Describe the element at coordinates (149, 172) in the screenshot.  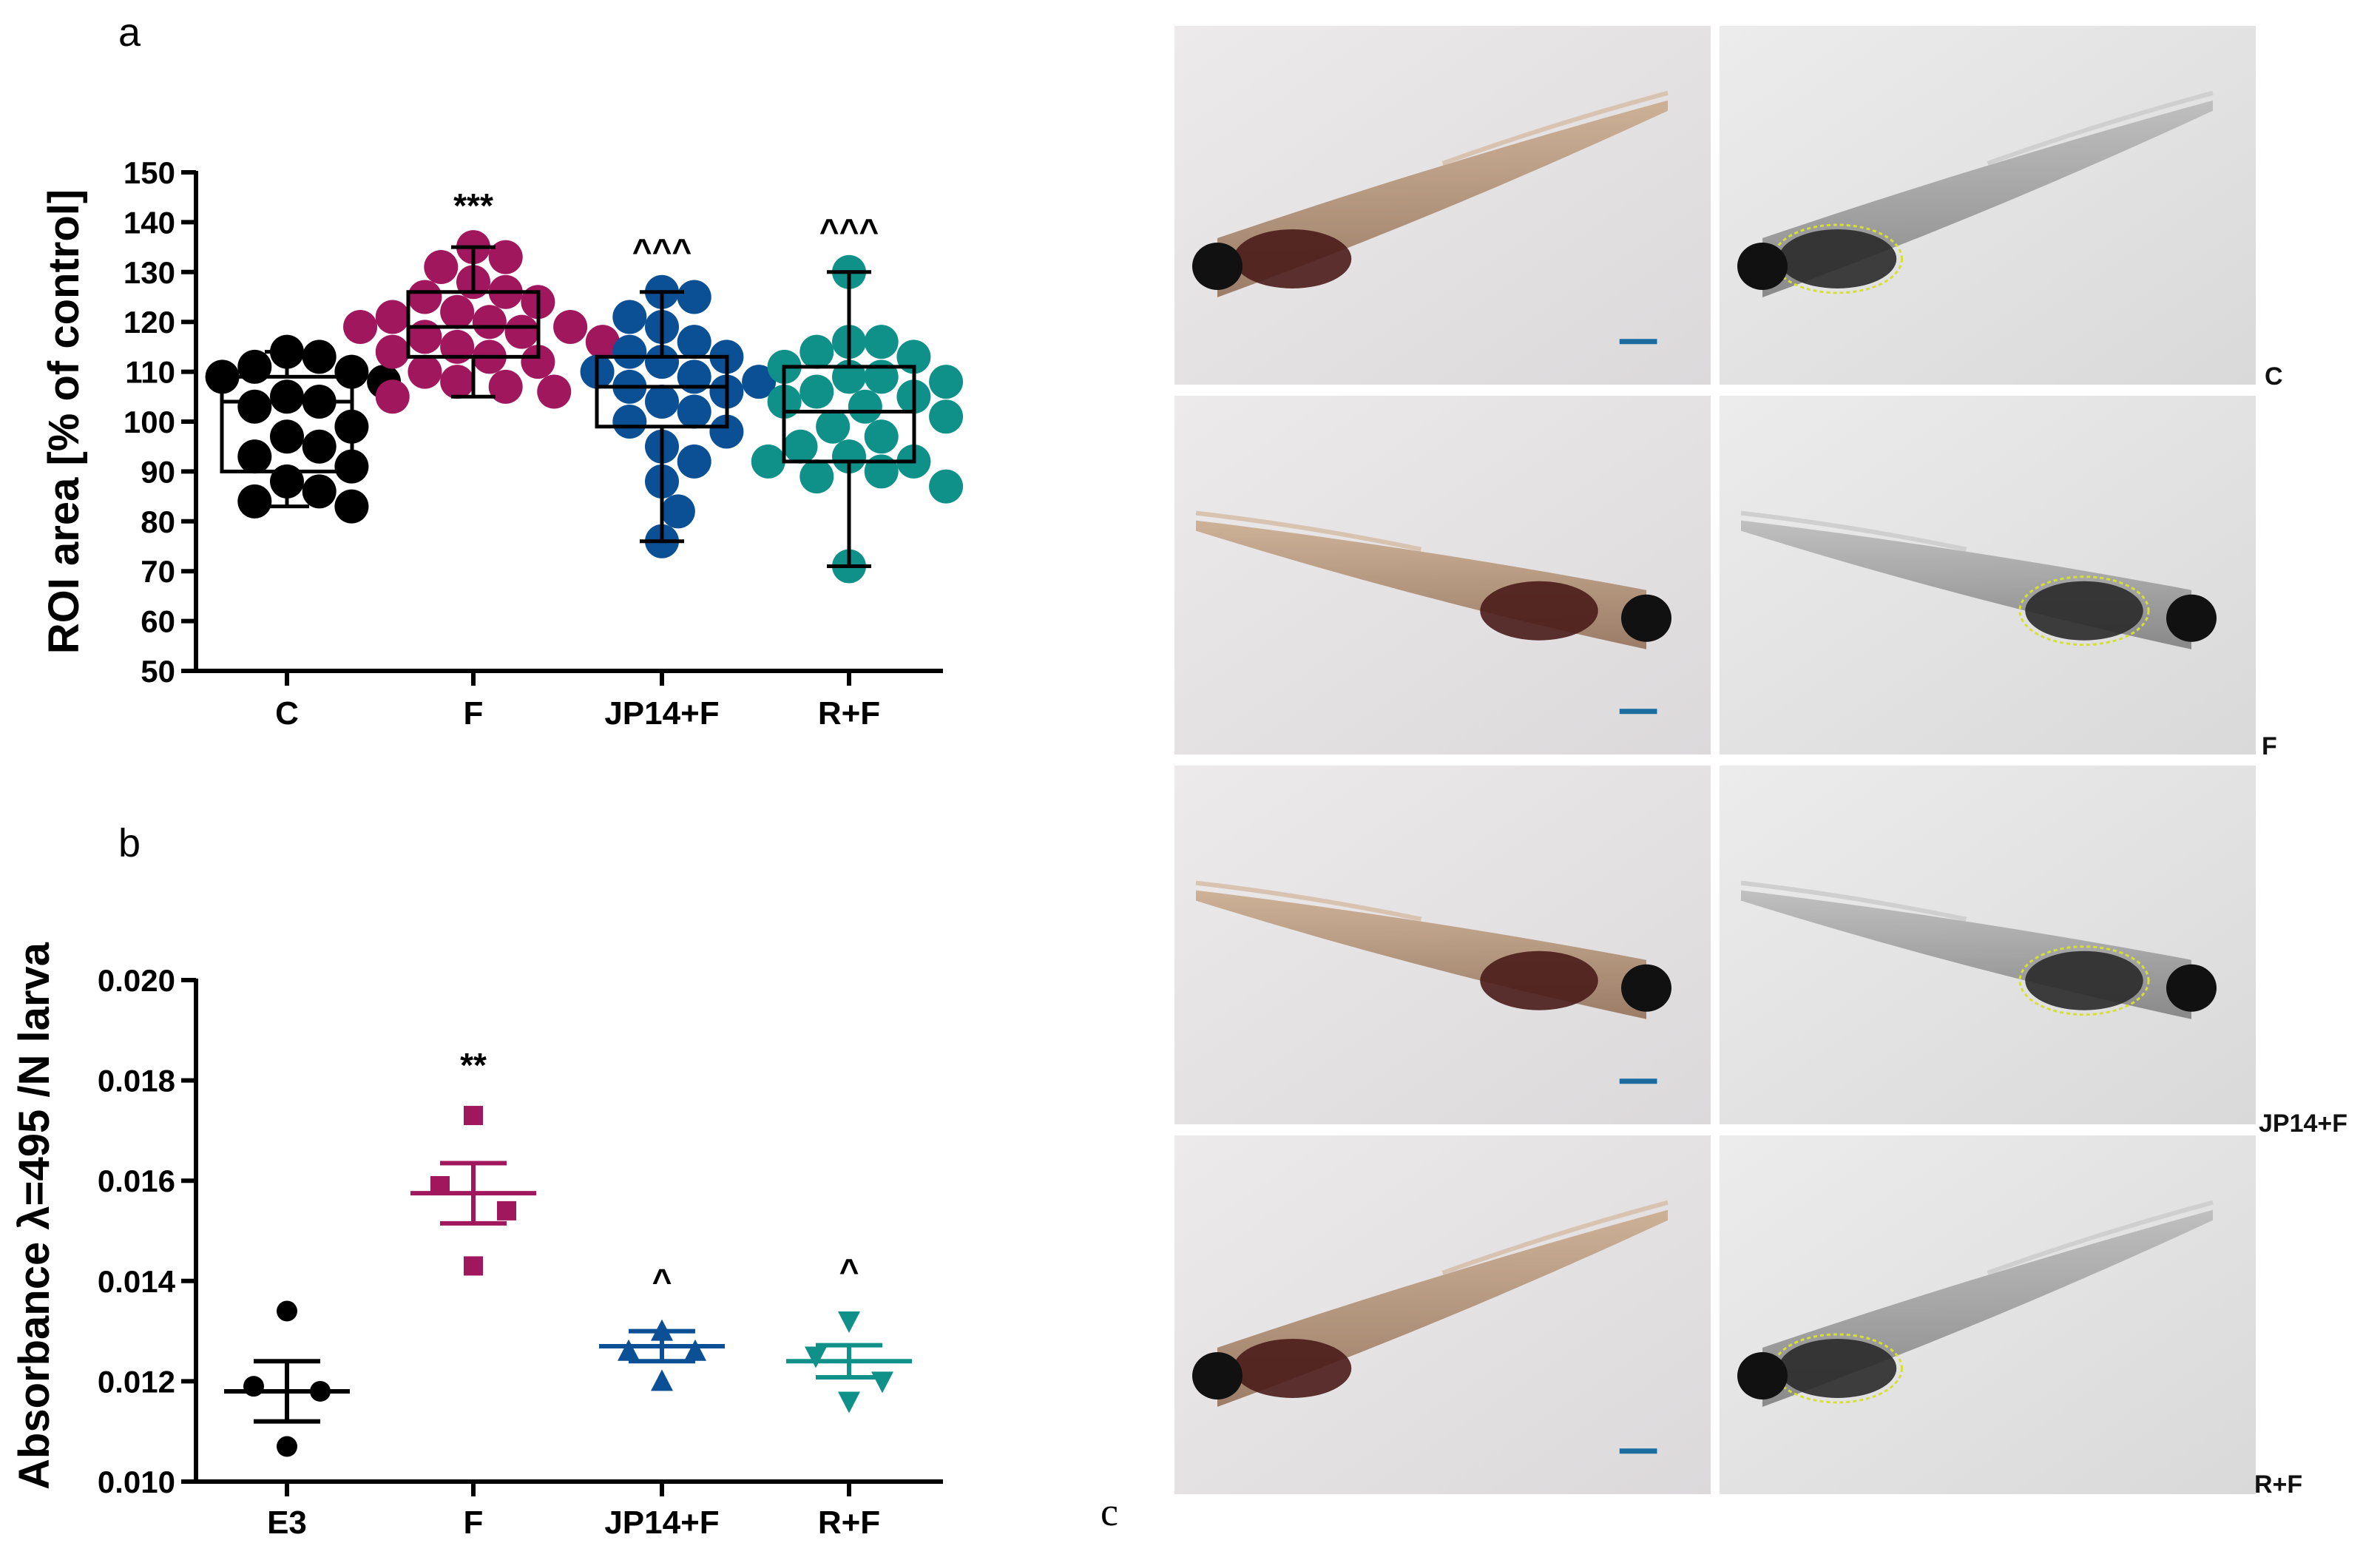
I see `chart-a-y-tick-label: 150` at that location.